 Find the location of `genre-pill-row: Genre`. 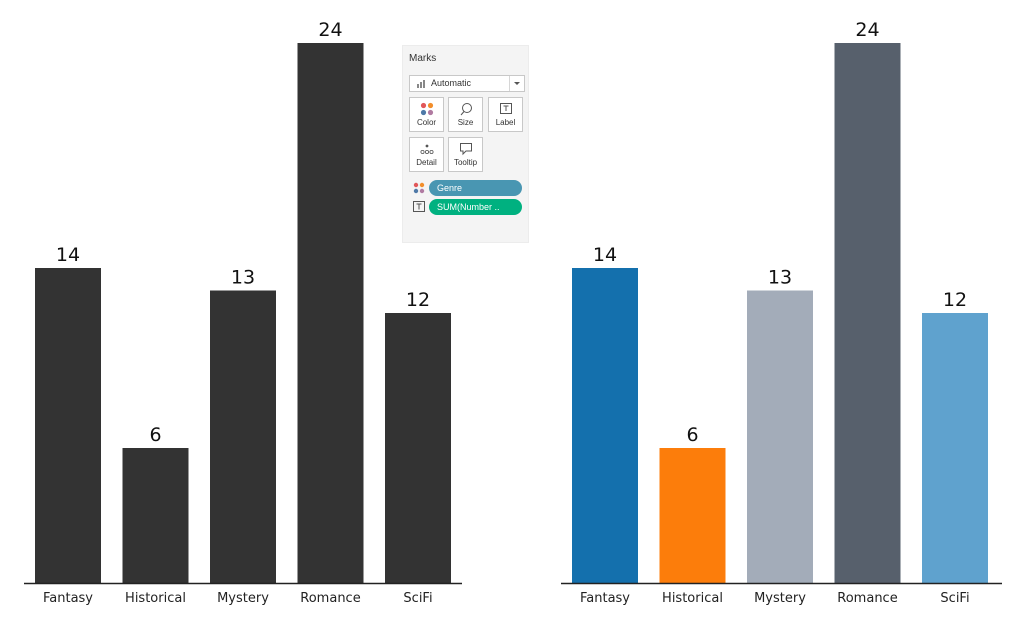

genre-pill-row: Genre is located at coordinates (468, 188).